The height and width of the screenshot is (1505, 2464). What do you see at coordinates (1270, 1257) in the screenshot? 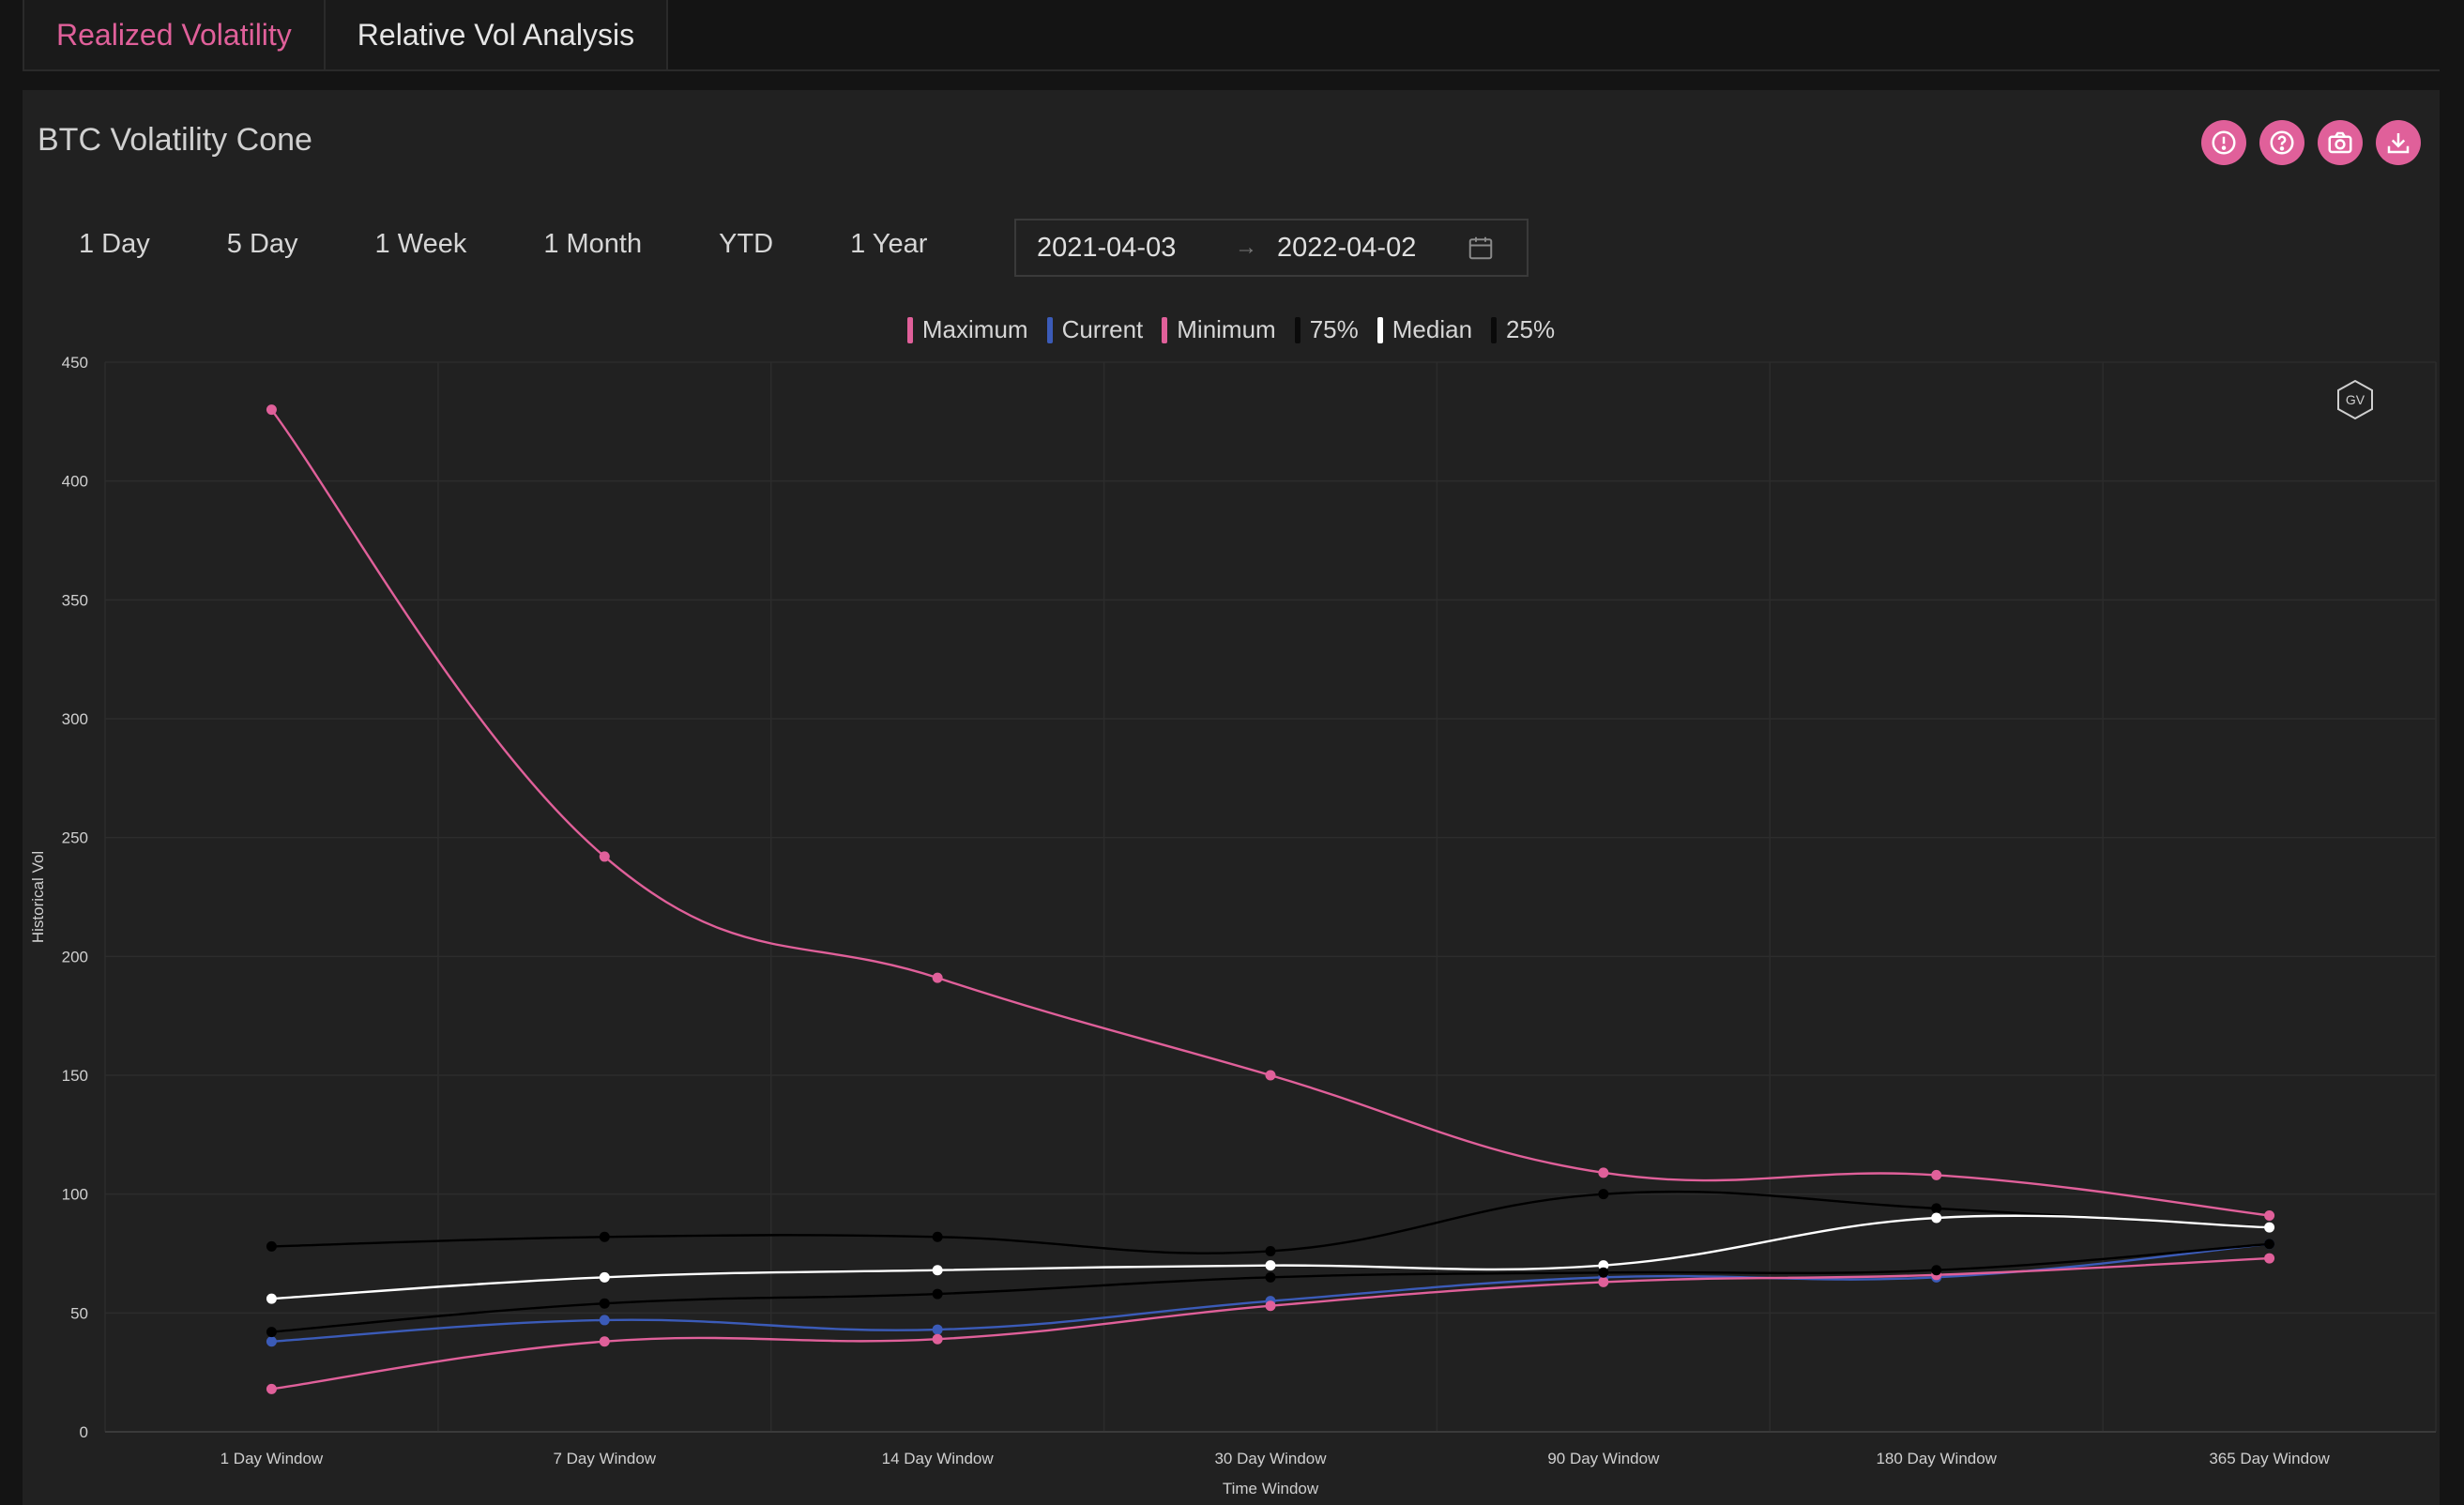
I see `series-line-median` at bounding box center [1270, 1257].